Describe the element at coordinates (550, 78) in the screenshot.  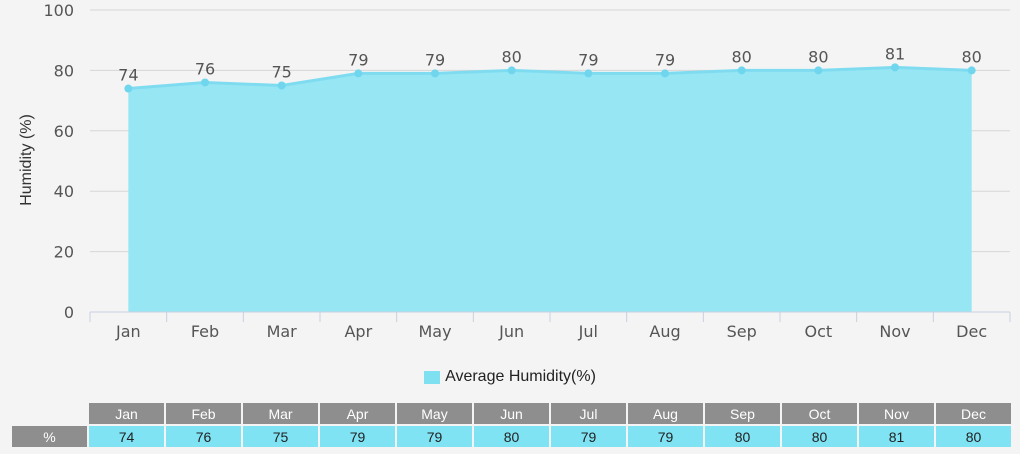
I see `series-line` at that location.